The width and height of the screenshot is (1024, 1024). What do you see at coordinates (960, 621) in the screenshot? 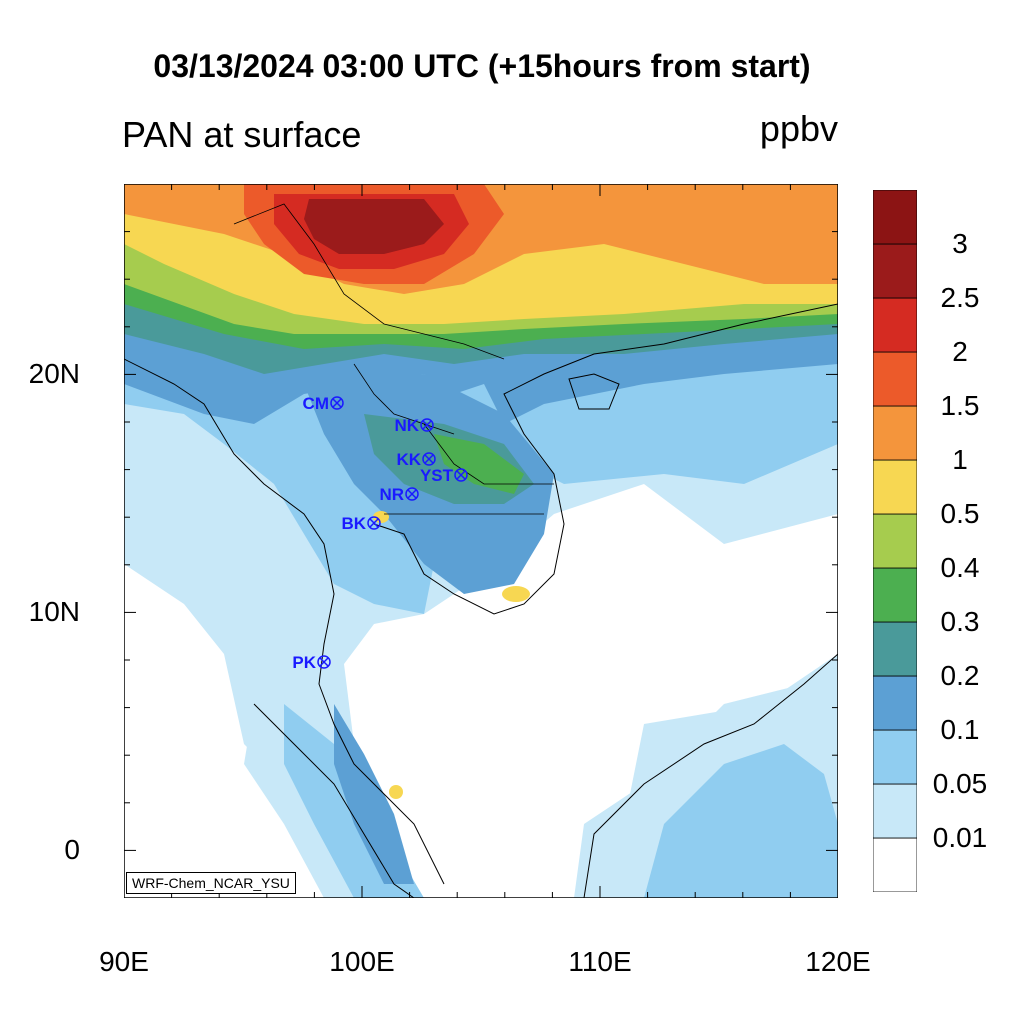
I see `colorbar-tick-label: 0.3` at bounding box center [960, 621].